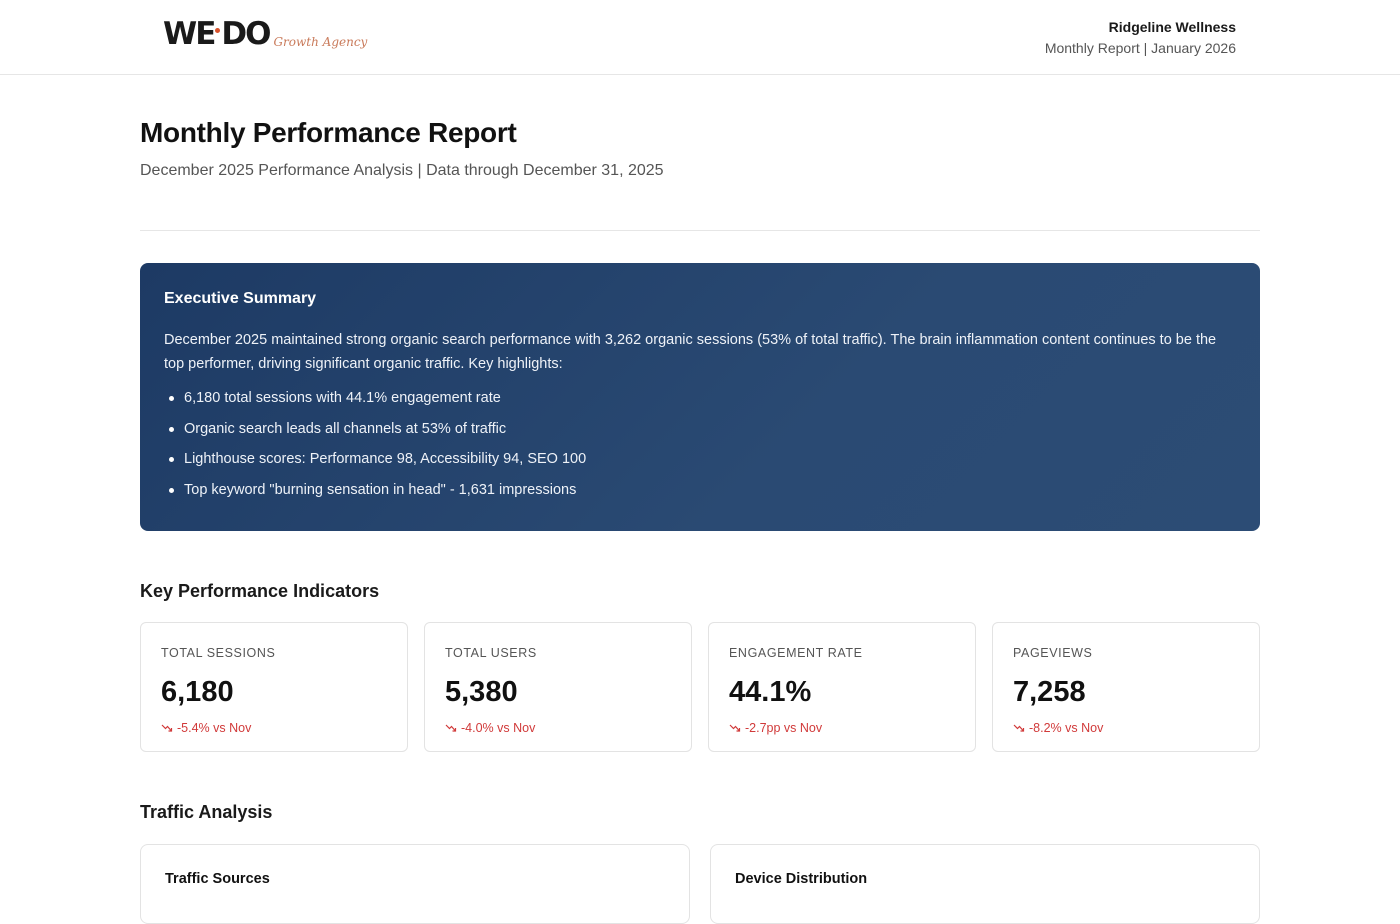  Describe the element at coordinates (328, 132) in the screenshot. I see `page-title: Monthly Performance Report` at that location.